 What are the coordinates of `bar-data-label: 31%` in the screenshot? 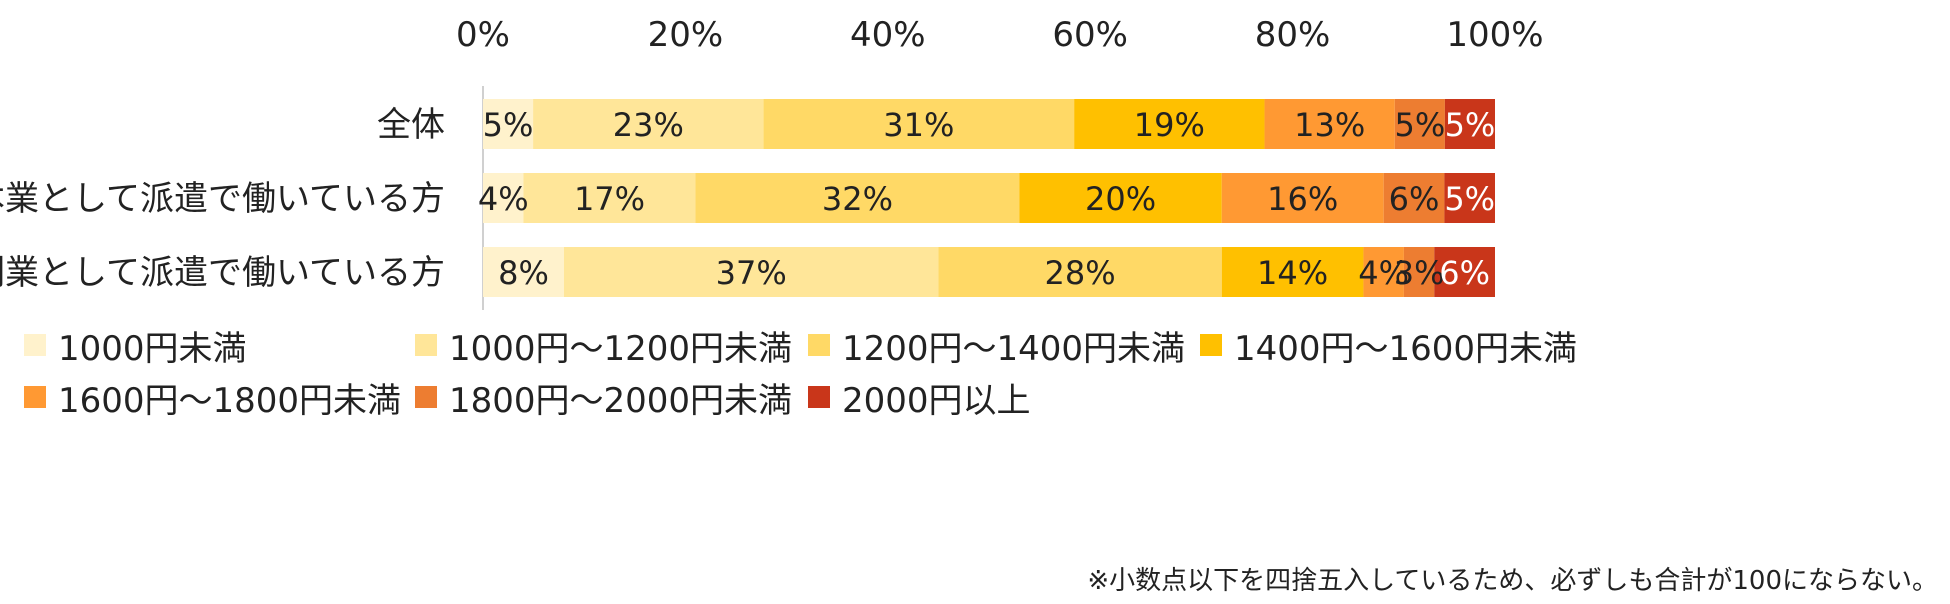 It's located at (918, 125).